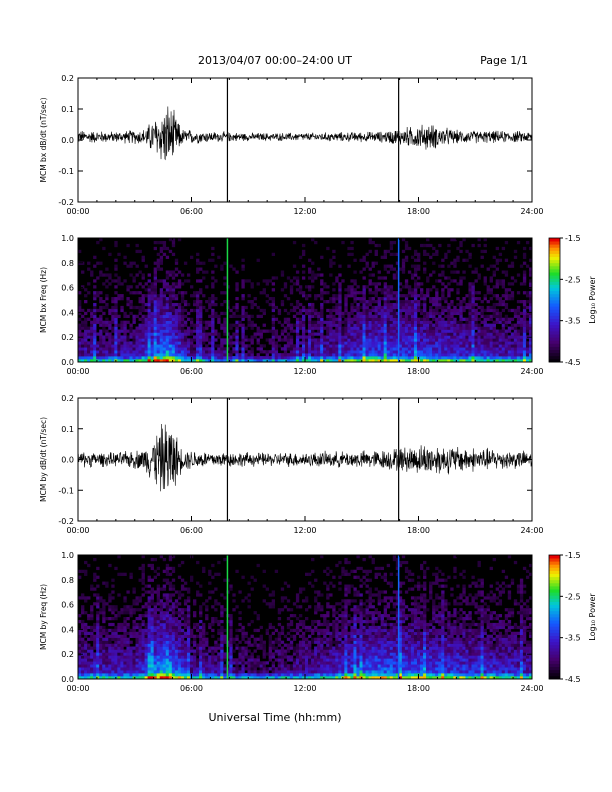  Describe the element at coordinates (66, 202) in the screenshot. I see `y-tick-label: -0.2` at that location.